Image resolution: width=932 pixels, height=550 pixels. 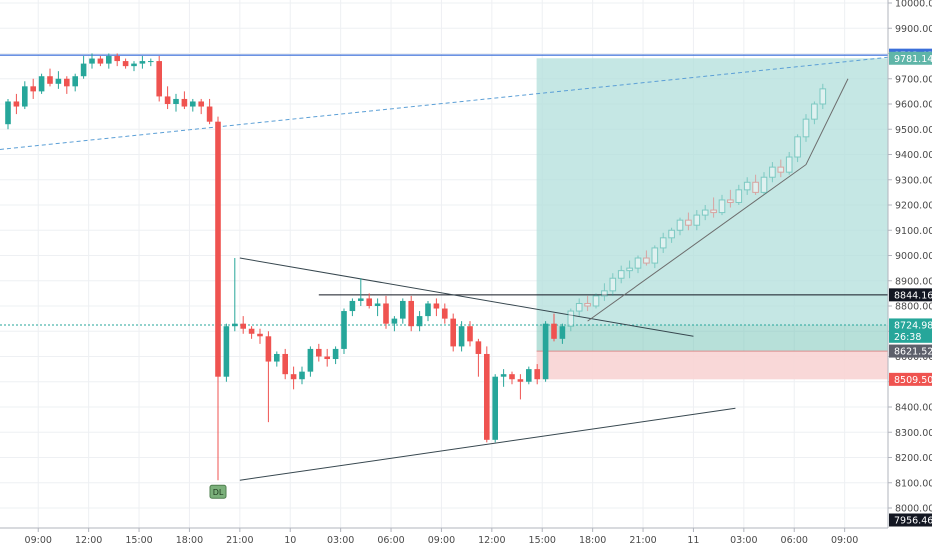 I want to click on price-tag-label: 8724.98, so click(x=913, y=325).